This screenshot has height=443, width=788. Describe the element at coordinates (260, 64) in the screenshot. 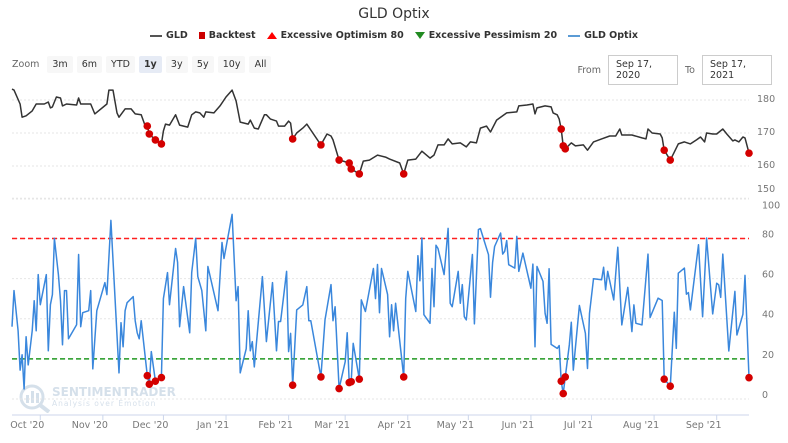

I see `zoom-all-button: All` at that location.